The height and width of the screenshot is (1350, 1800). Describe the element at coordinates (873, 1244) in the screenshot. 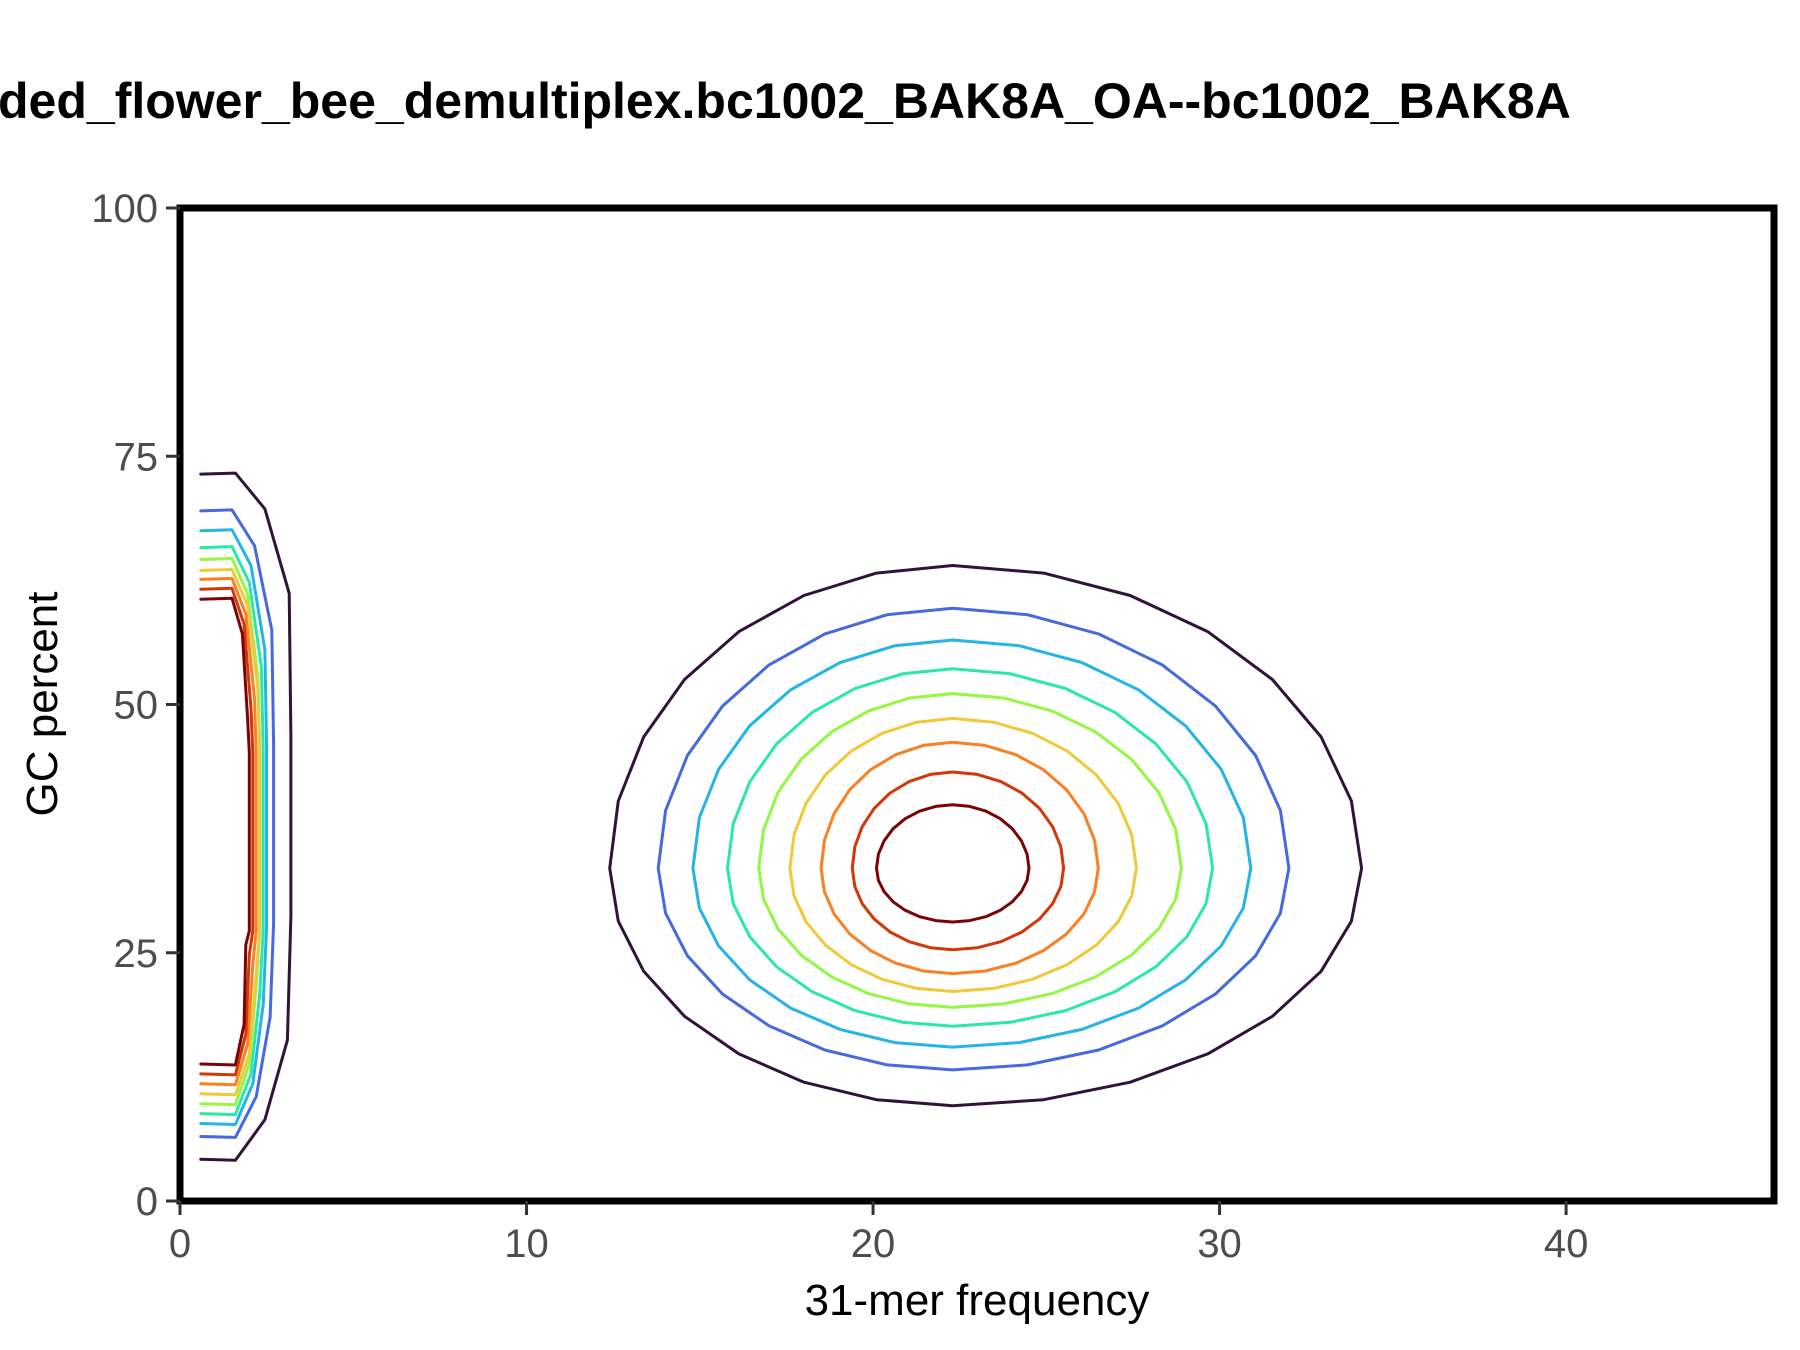

I see `x-tick-label: 20` at that location.